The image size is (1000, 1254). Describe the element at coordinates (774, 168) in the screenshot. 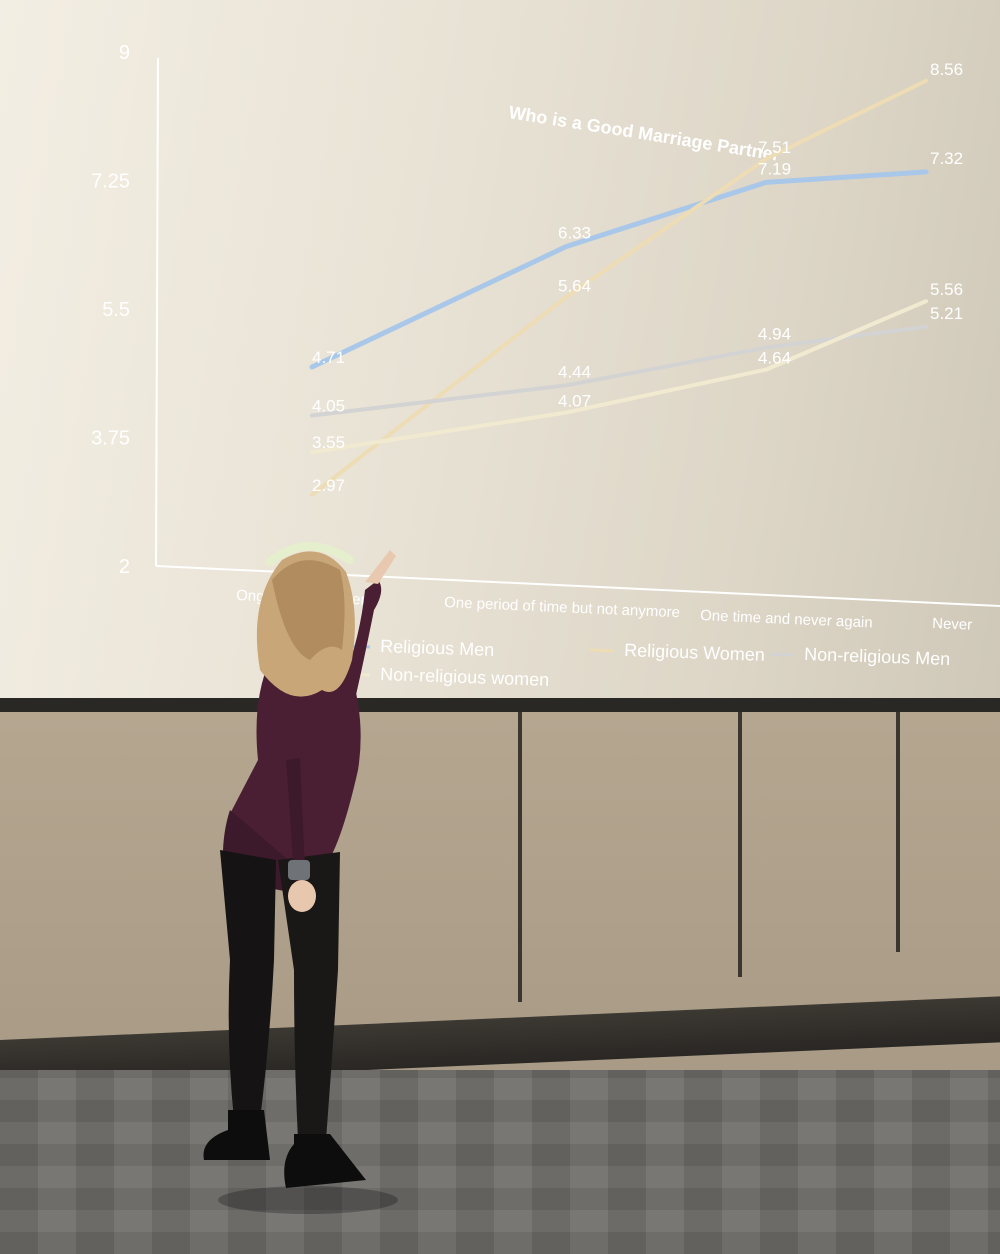

I see `data-label: 7.19` at that location.